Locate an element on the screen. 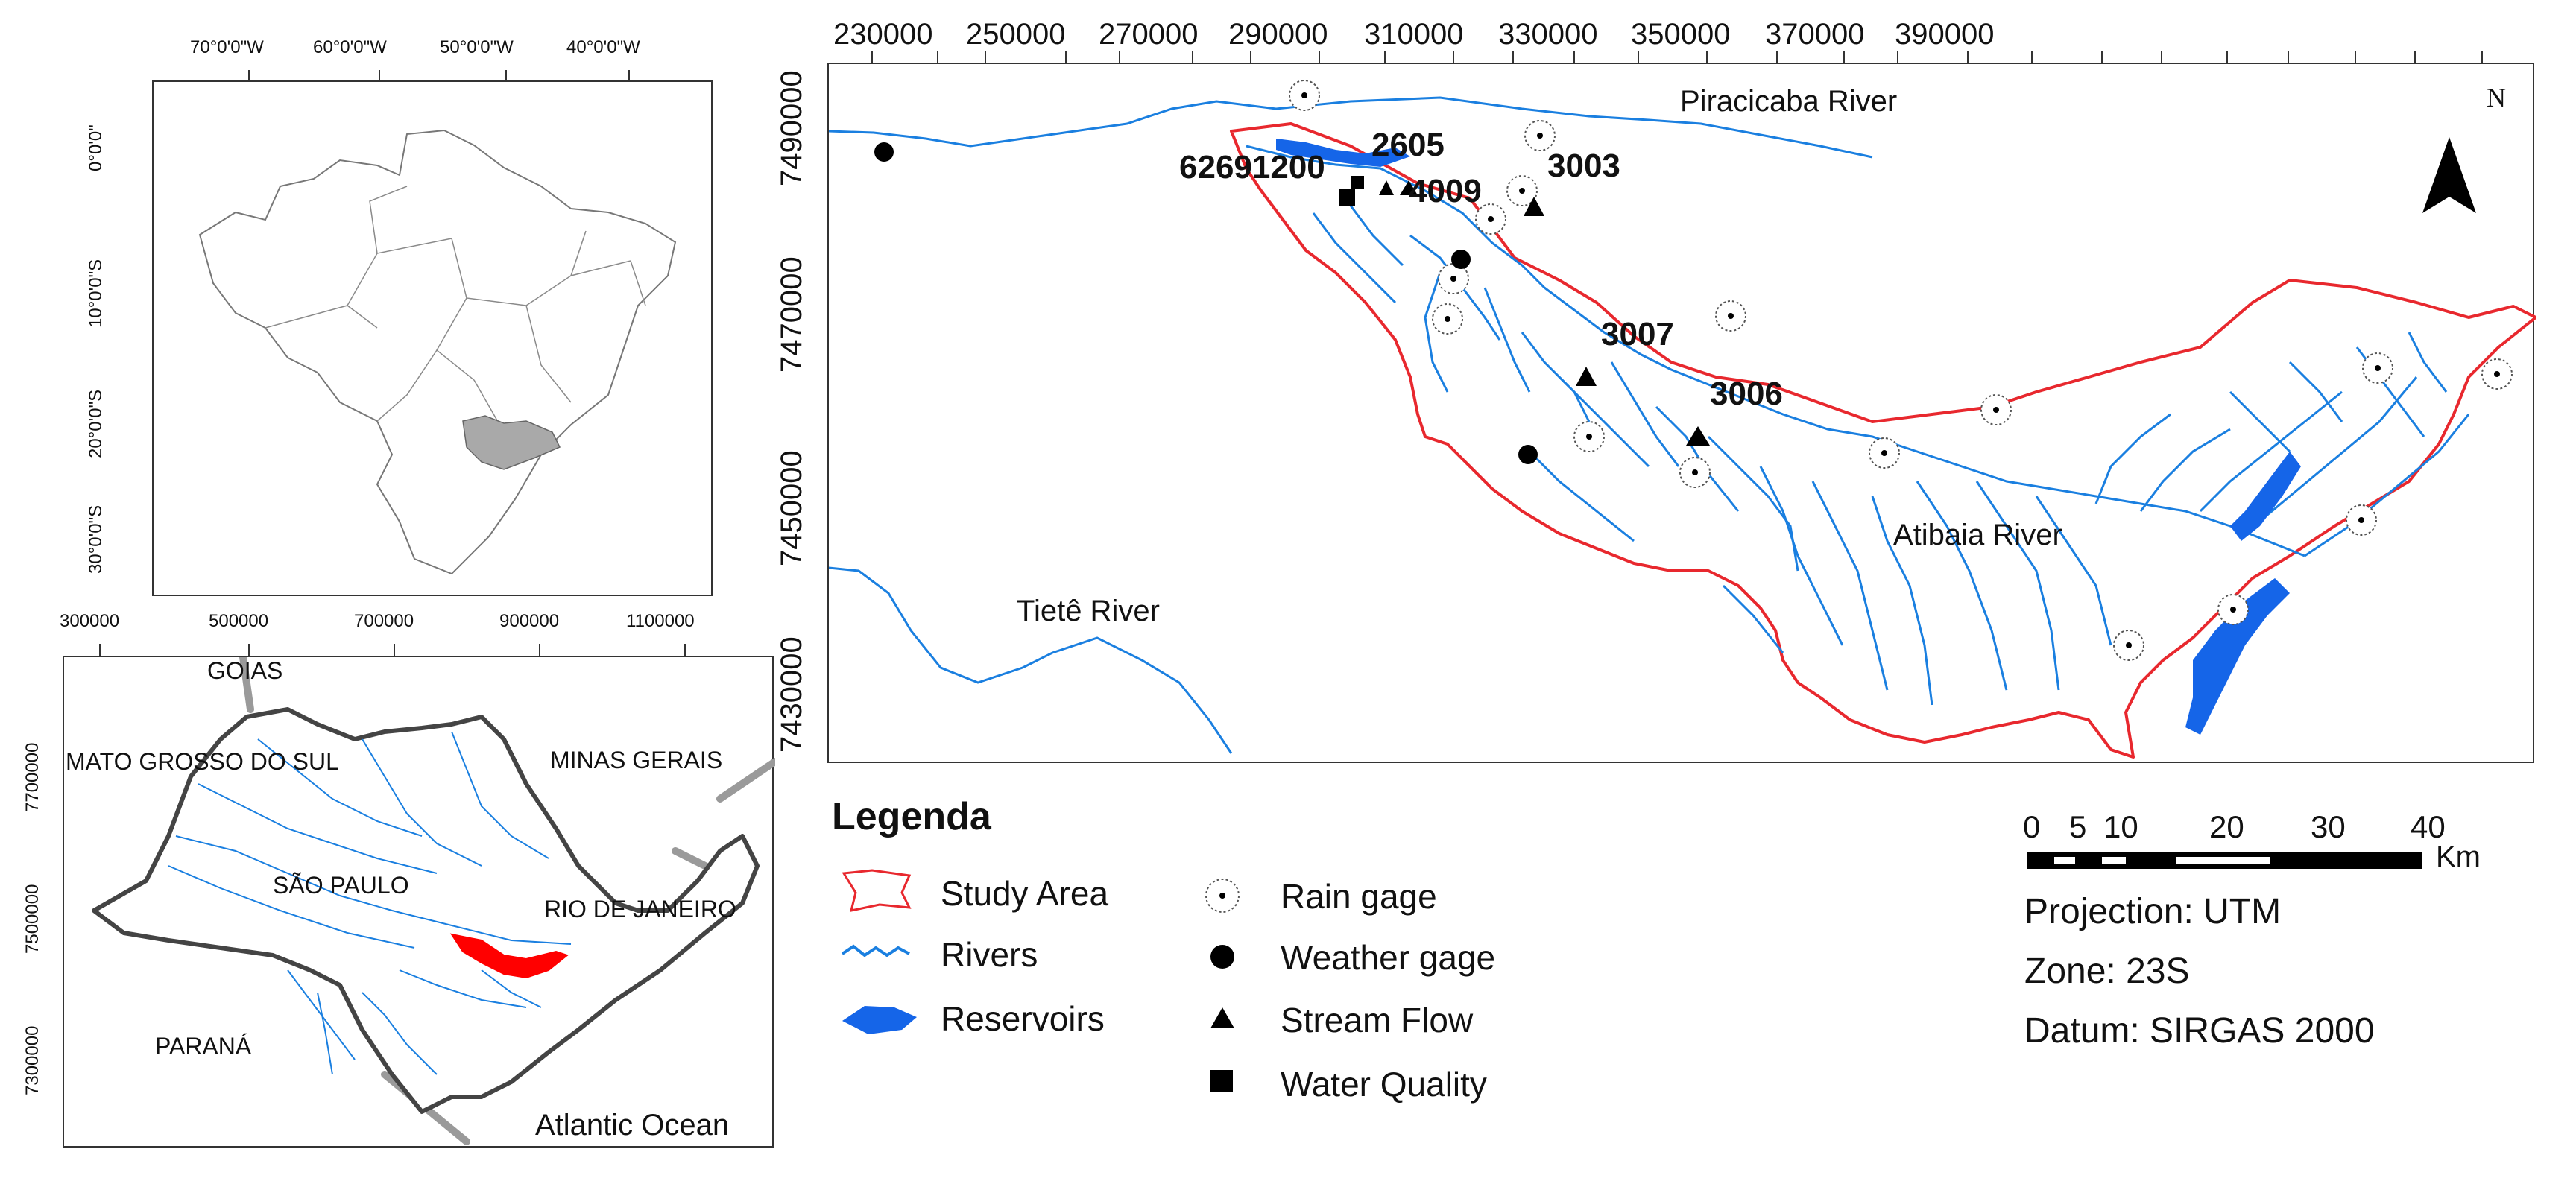  station-label: 3003 is located at coordinates (1584, 166).